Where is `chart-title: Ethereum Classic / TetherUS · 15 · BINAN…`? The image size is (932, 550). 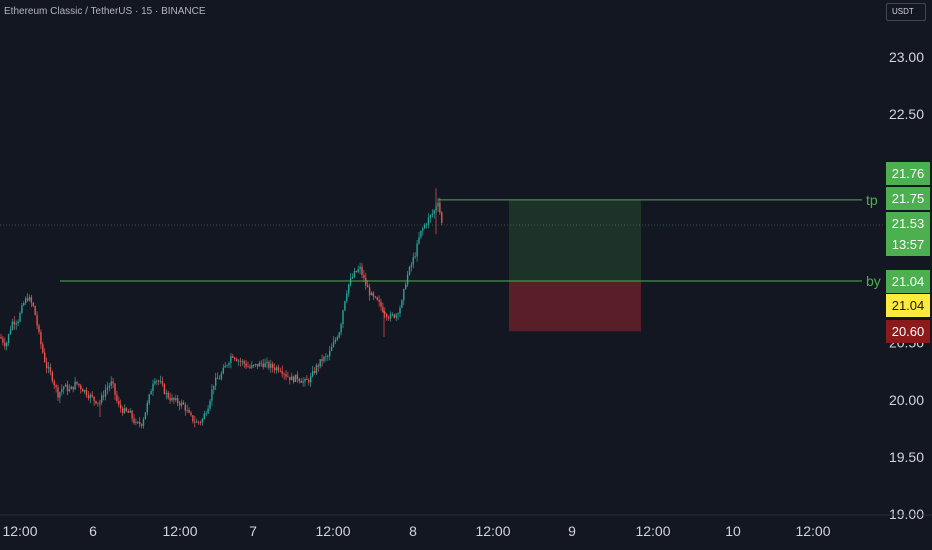 chart-title: Ethereum Classic / TetherUS · 15 · BINAN… is located at coordinates (105, 11).